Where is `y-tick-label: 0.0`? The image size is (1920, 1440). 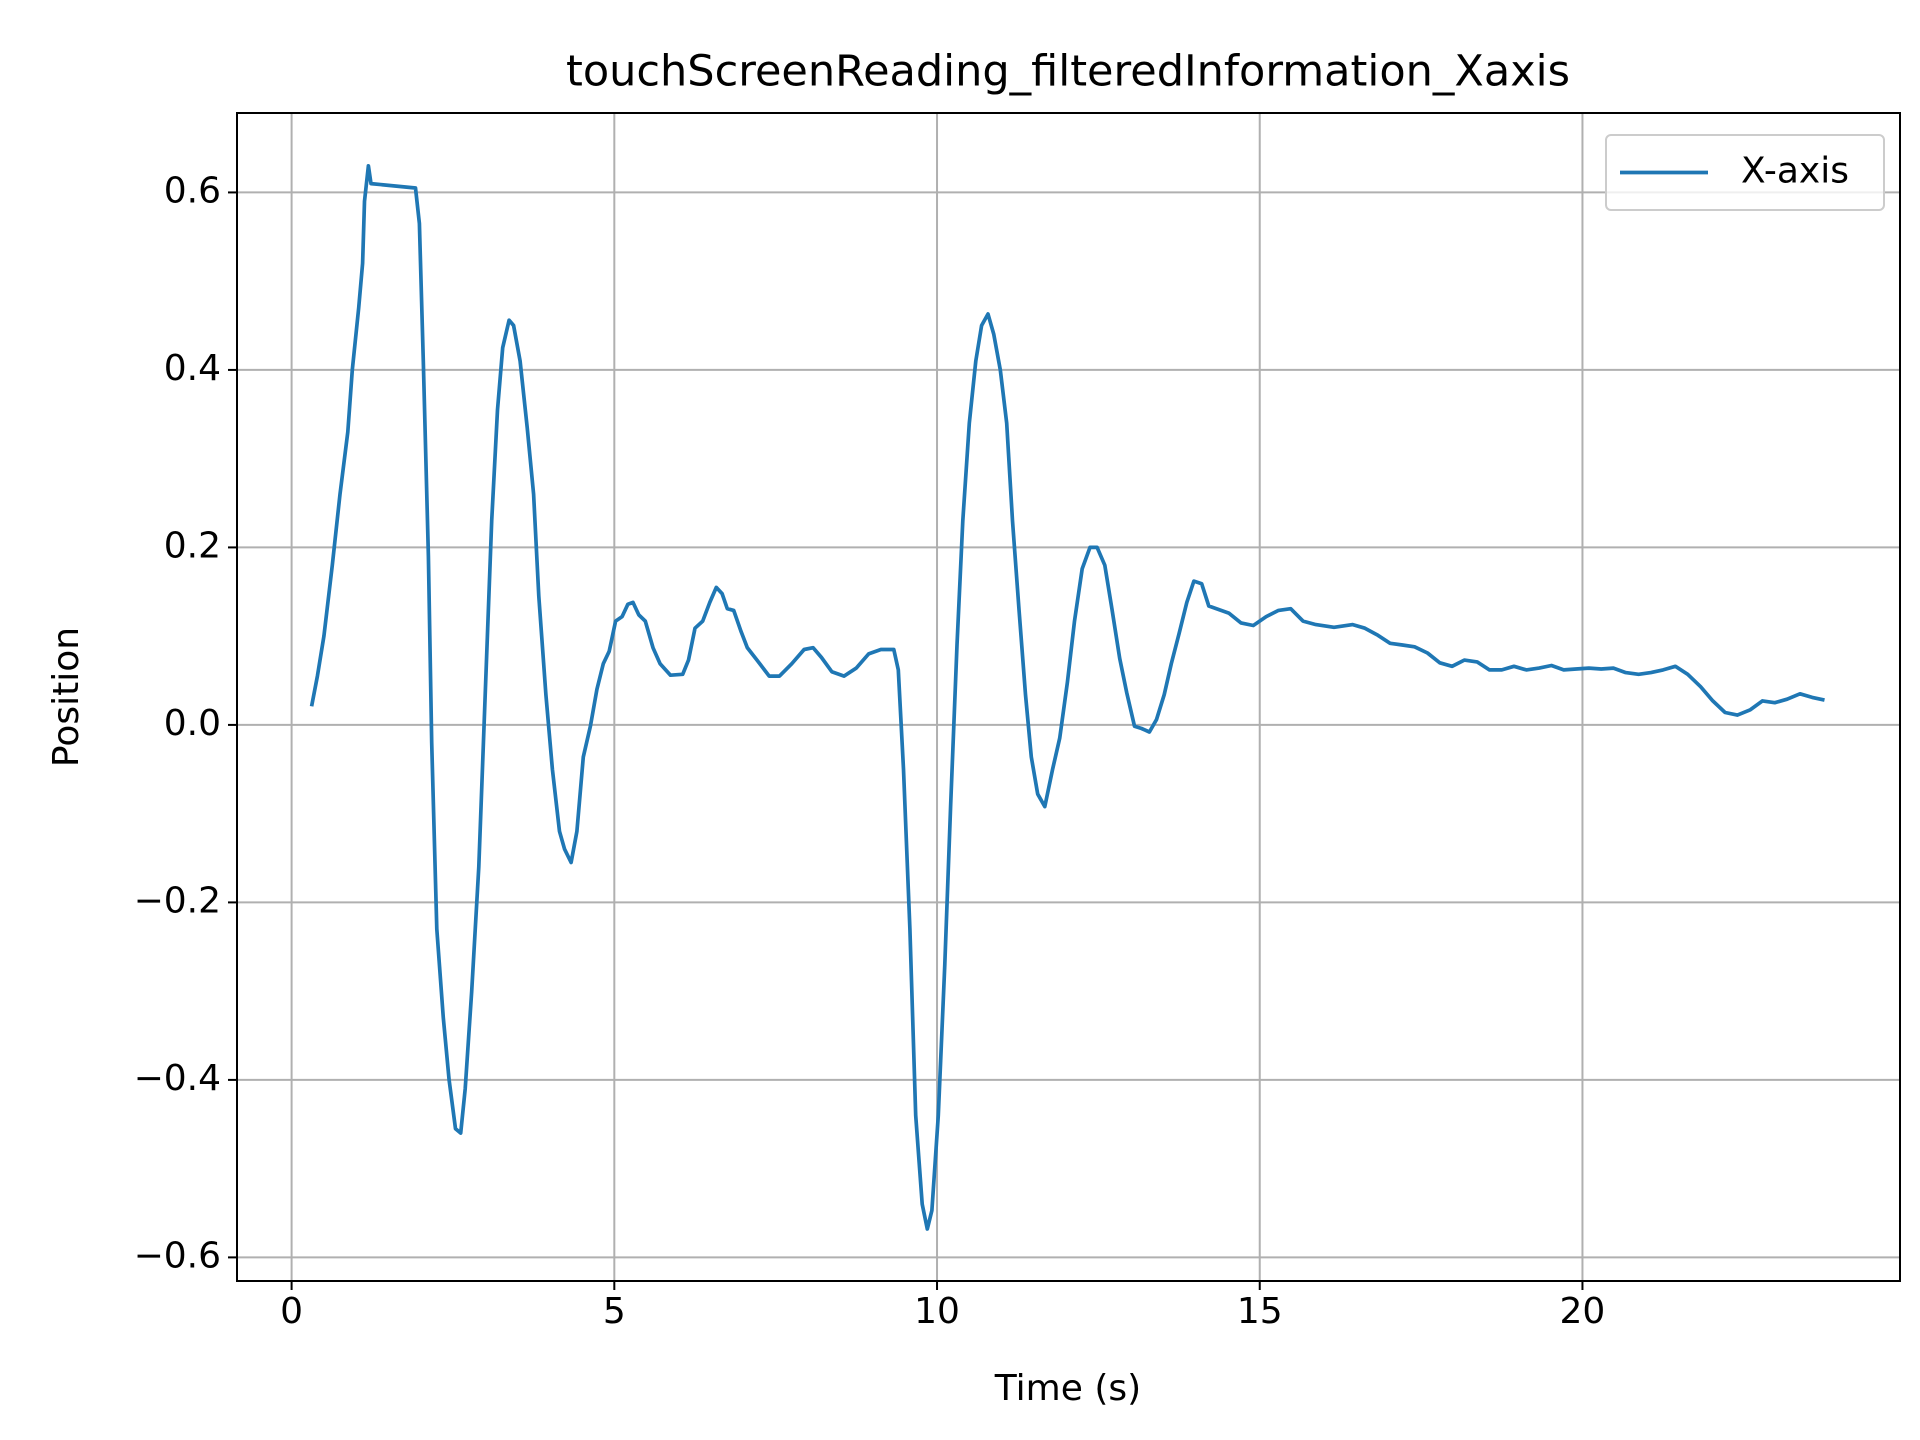
y-tick-label: 0.0 is located at coordinates (192, 723).